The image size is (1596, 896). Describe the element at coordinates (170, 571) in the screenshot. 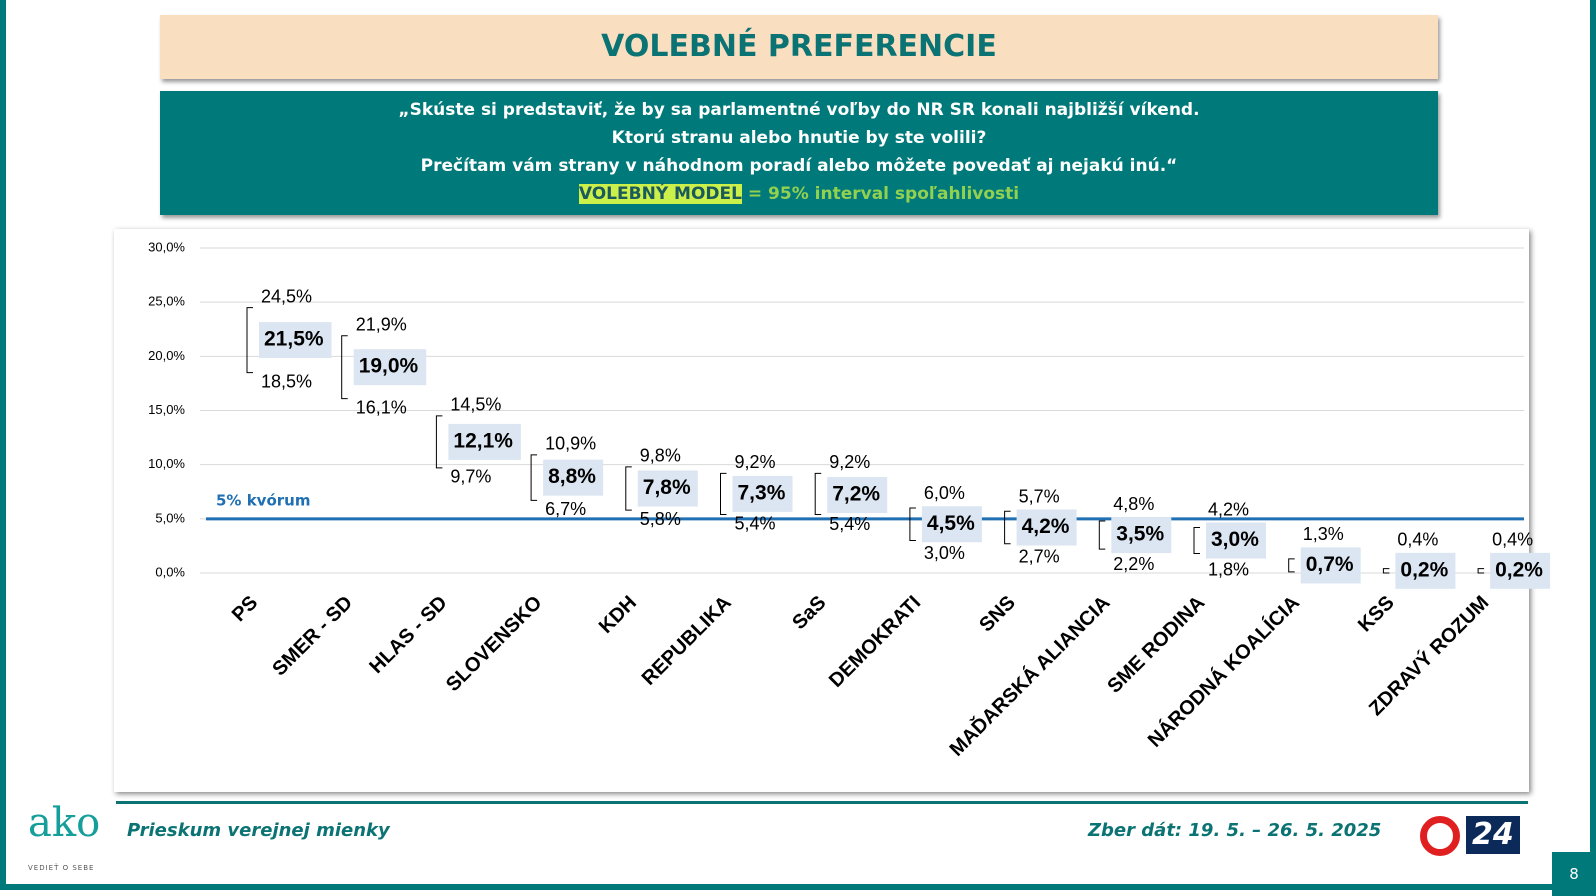

I see `y-tick-label: 0,0%` at that location.